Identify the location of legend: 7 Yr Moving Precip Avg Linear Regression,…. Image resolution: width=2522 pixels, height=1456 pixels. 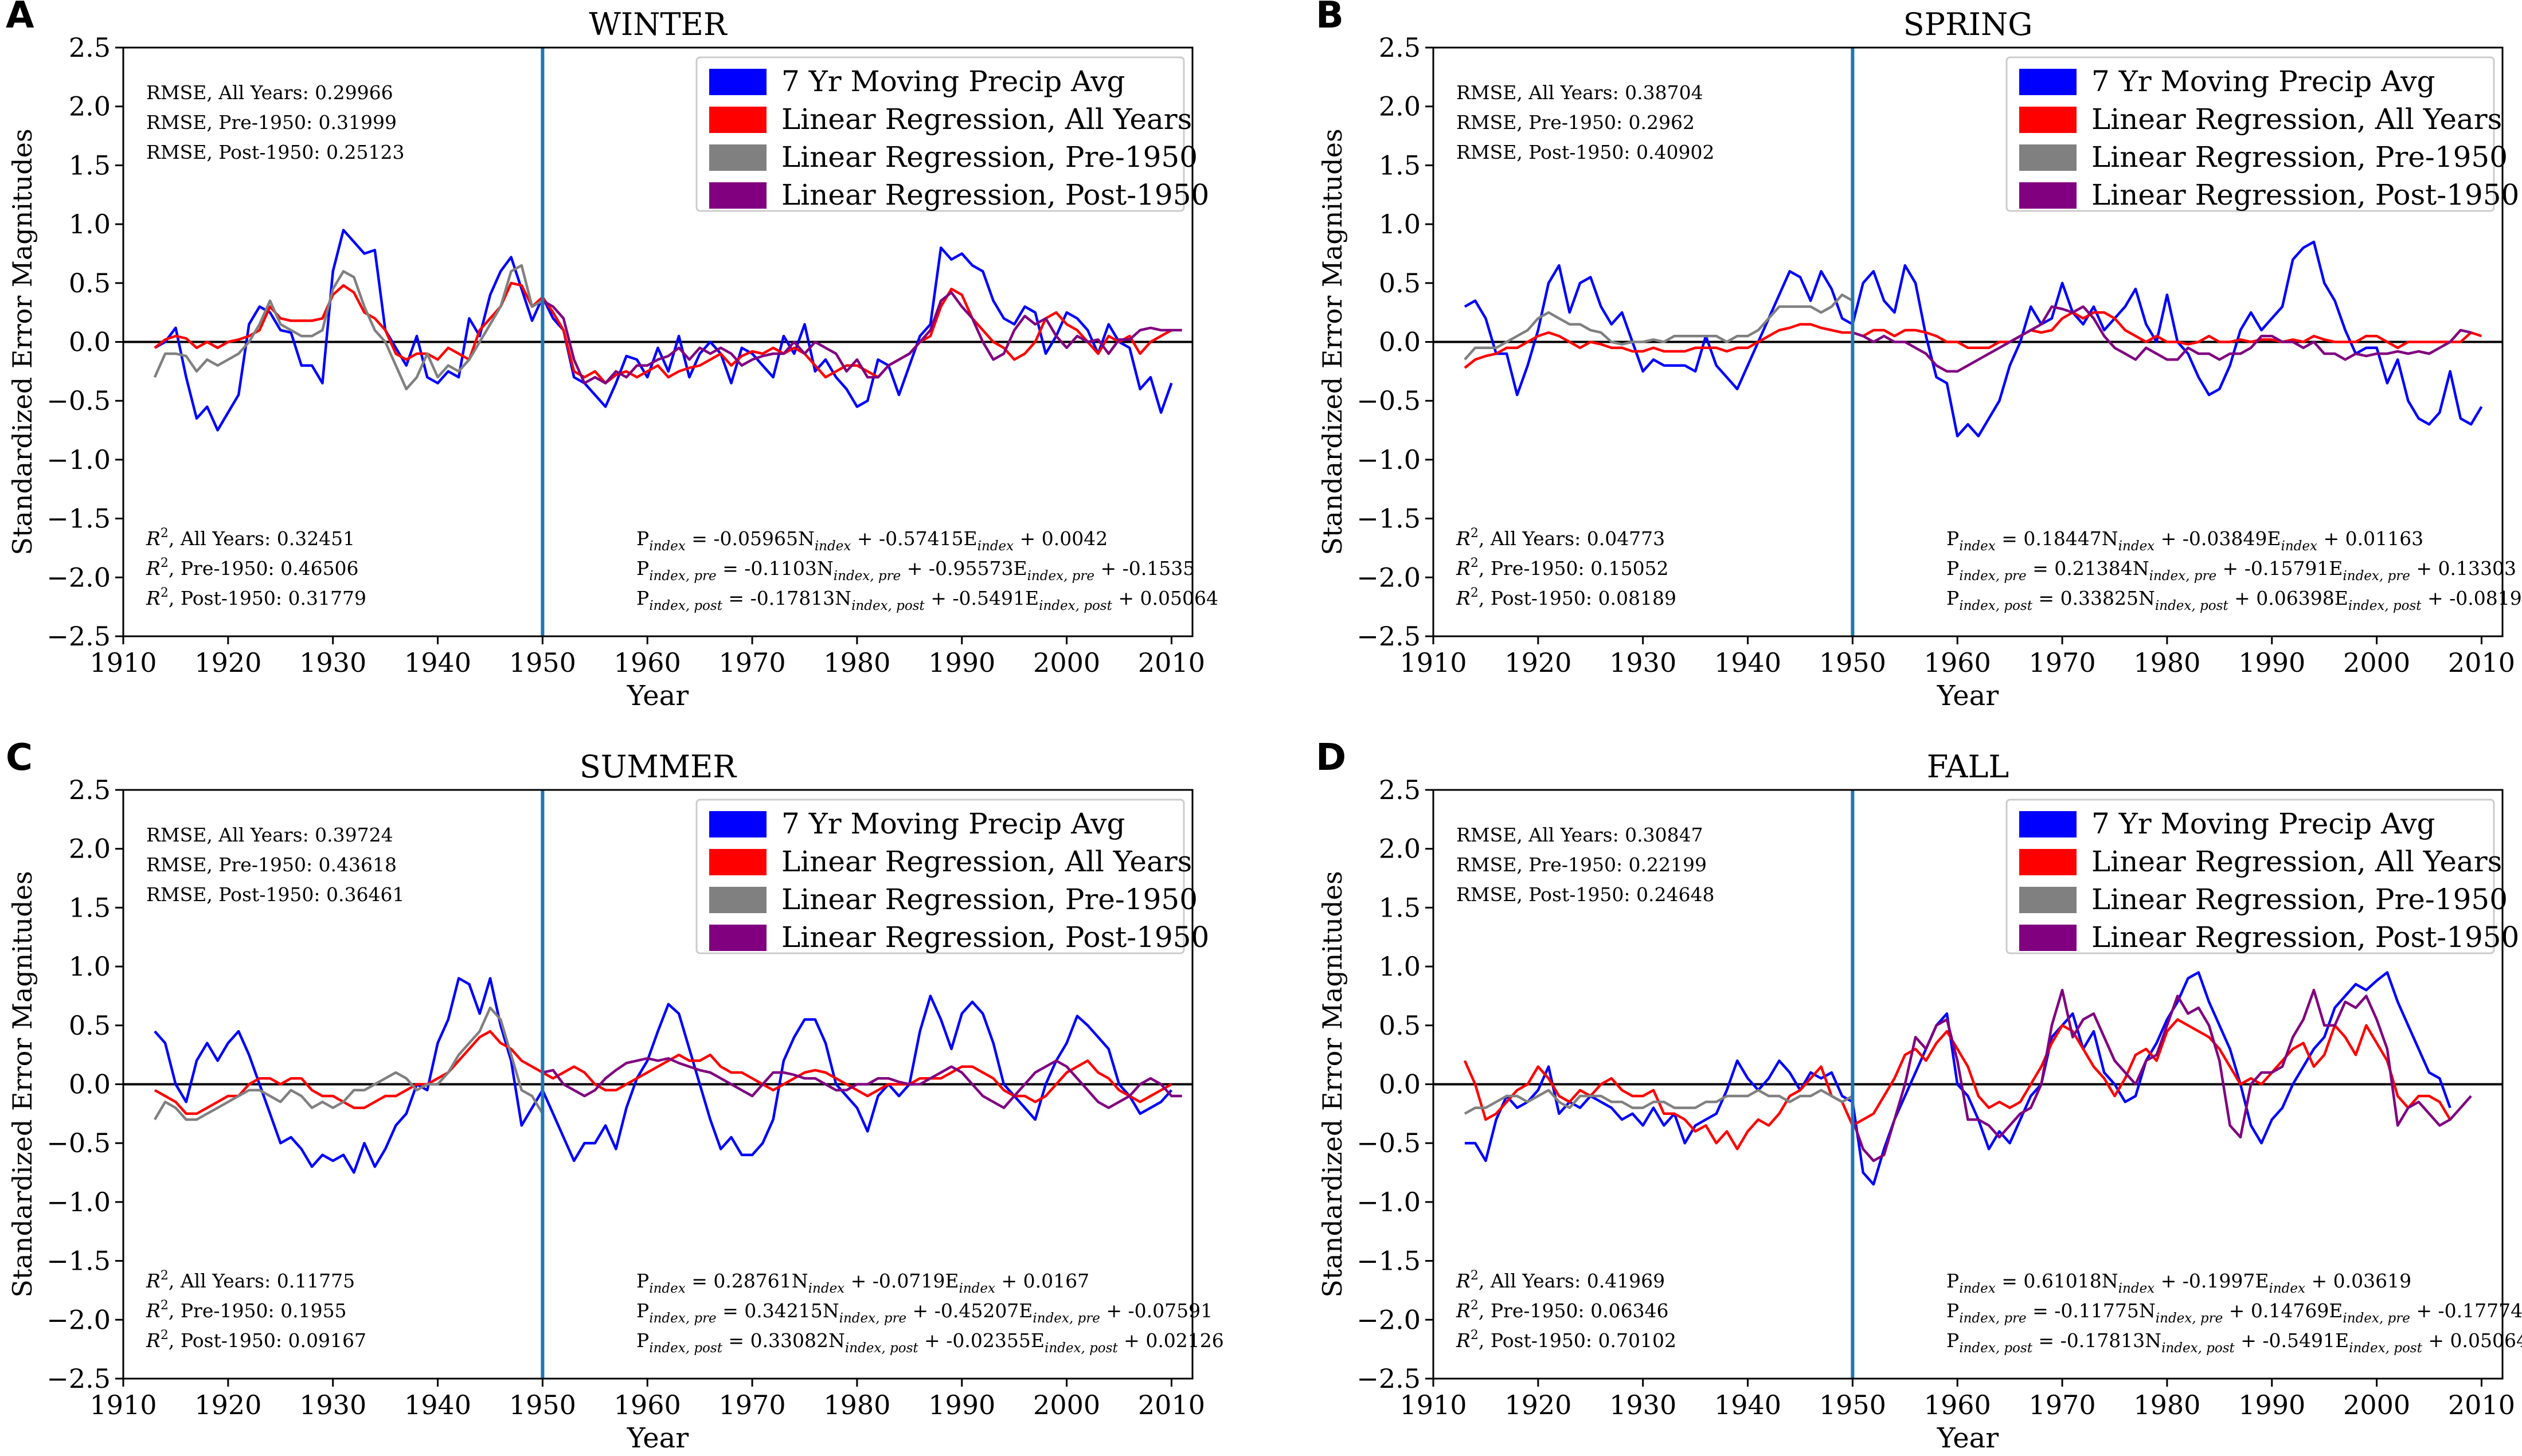
(952, 134).